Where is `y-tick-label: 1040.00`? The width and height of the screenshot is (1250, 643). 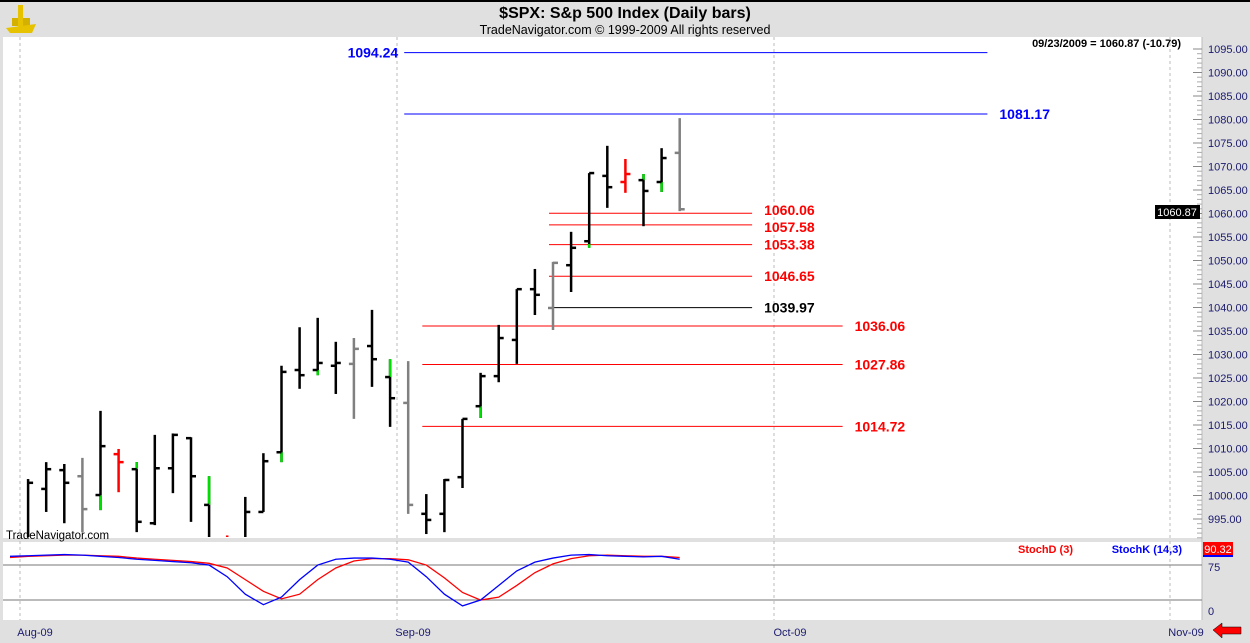 y-tick-label: 1040.00 is located at coordinates (1228, 309).